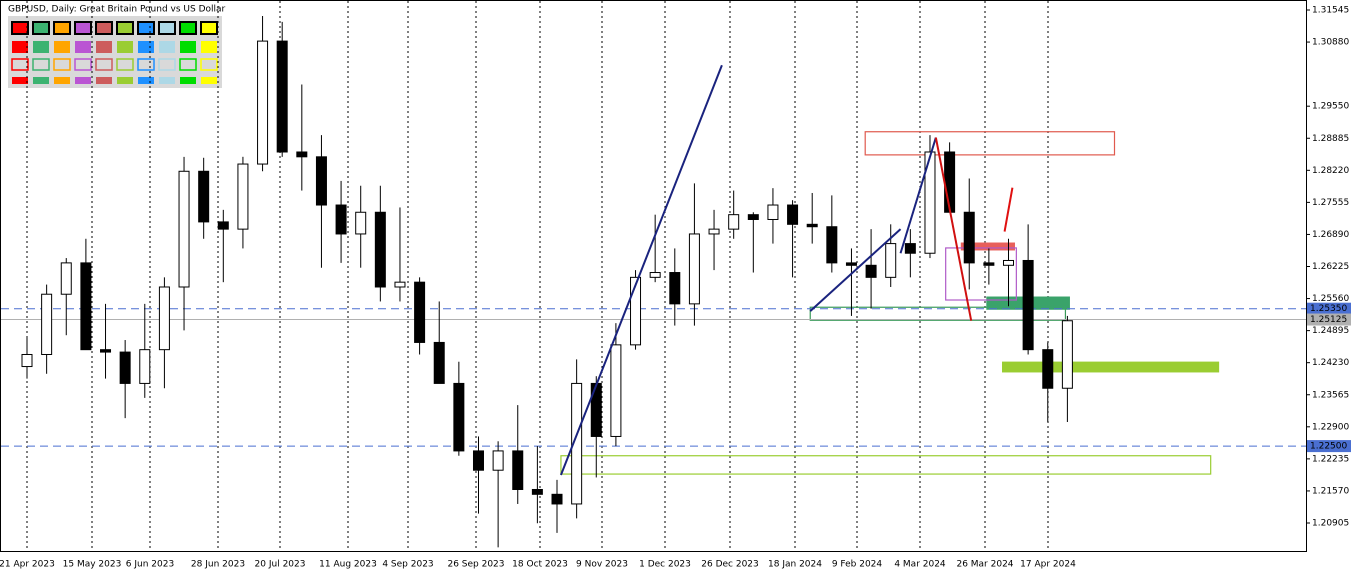 This screenshot has width=1362, height=576. I want to click on x-tick-label: 17 Apr 2024, so click(1048, 565).